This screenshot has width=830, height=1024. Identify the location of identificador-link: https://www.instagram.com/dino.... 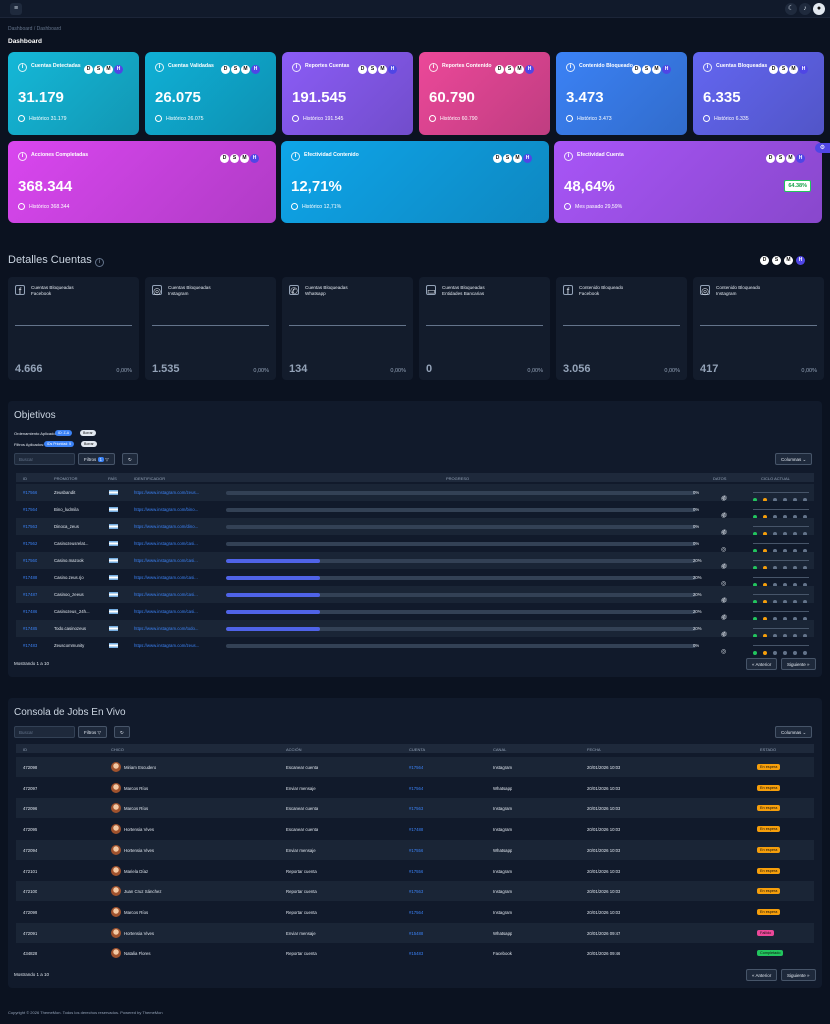
(166, 526).